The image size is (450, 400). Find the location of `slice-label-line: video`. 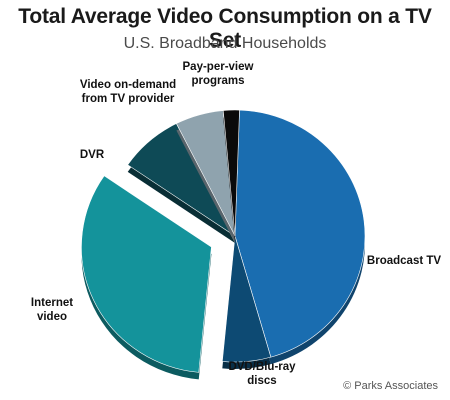

slice-label-line: video is located at coordinates (52, 317).